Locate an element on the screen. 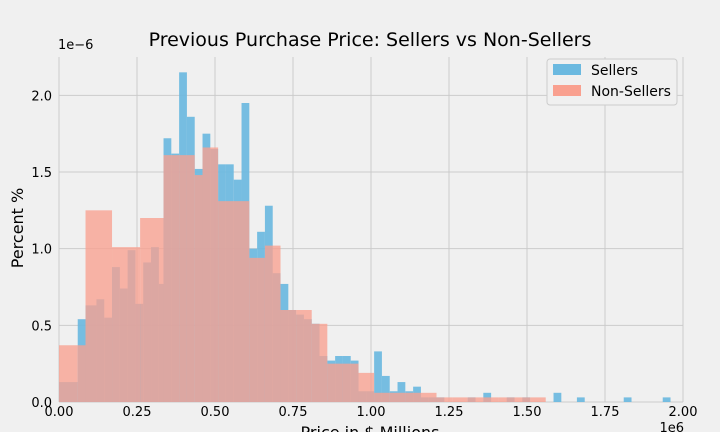 The image size is (720, 432). legend-swatch-sellers is located at coordinates (567, 69).